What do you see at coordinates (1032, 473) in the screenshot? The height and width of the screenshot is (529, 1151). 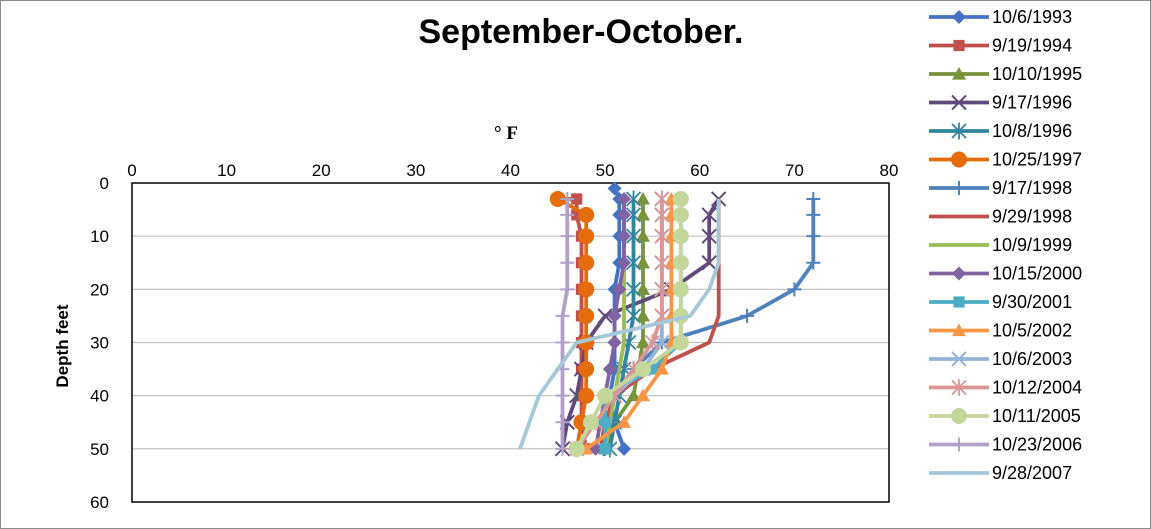 I see `legend-label: 9/28/2007` at bounding box center [1032, 473].